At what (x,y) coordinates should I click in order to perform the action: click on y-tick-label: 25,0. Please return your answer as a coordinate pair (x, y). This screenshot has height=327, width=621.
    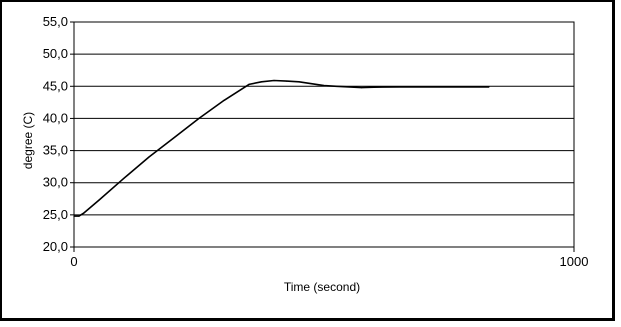
    Looking at the image, I should click on (55, 214).